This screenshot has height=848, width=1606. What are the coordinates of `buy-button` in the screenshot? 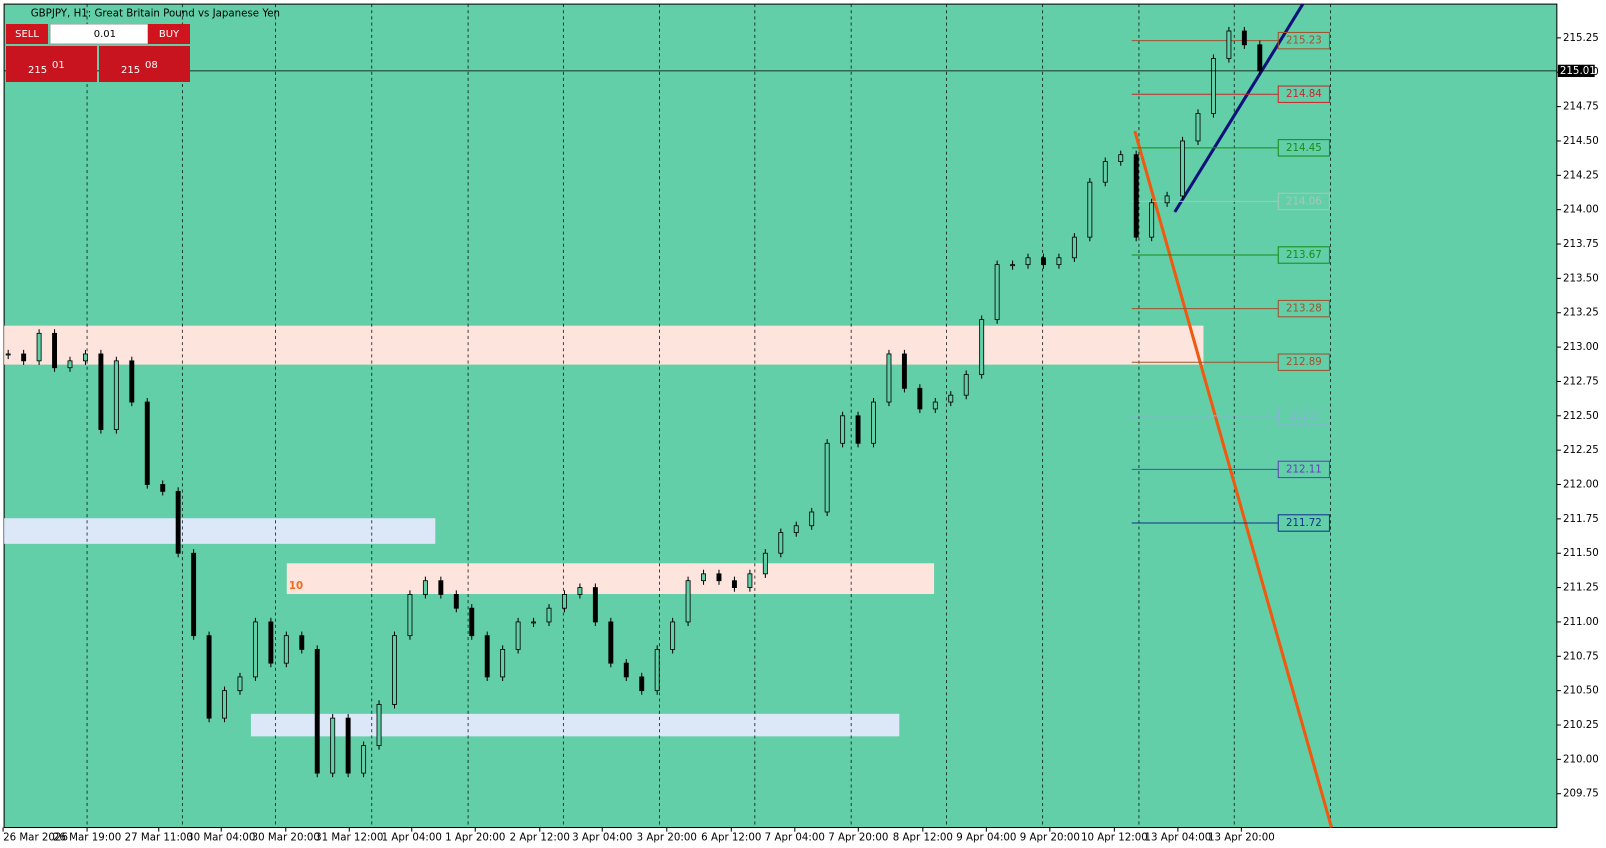 It's located at (169, 34).